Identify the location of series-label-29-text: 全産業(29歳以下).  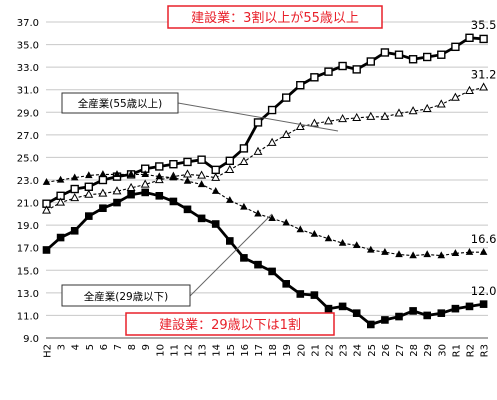
(126, 296).